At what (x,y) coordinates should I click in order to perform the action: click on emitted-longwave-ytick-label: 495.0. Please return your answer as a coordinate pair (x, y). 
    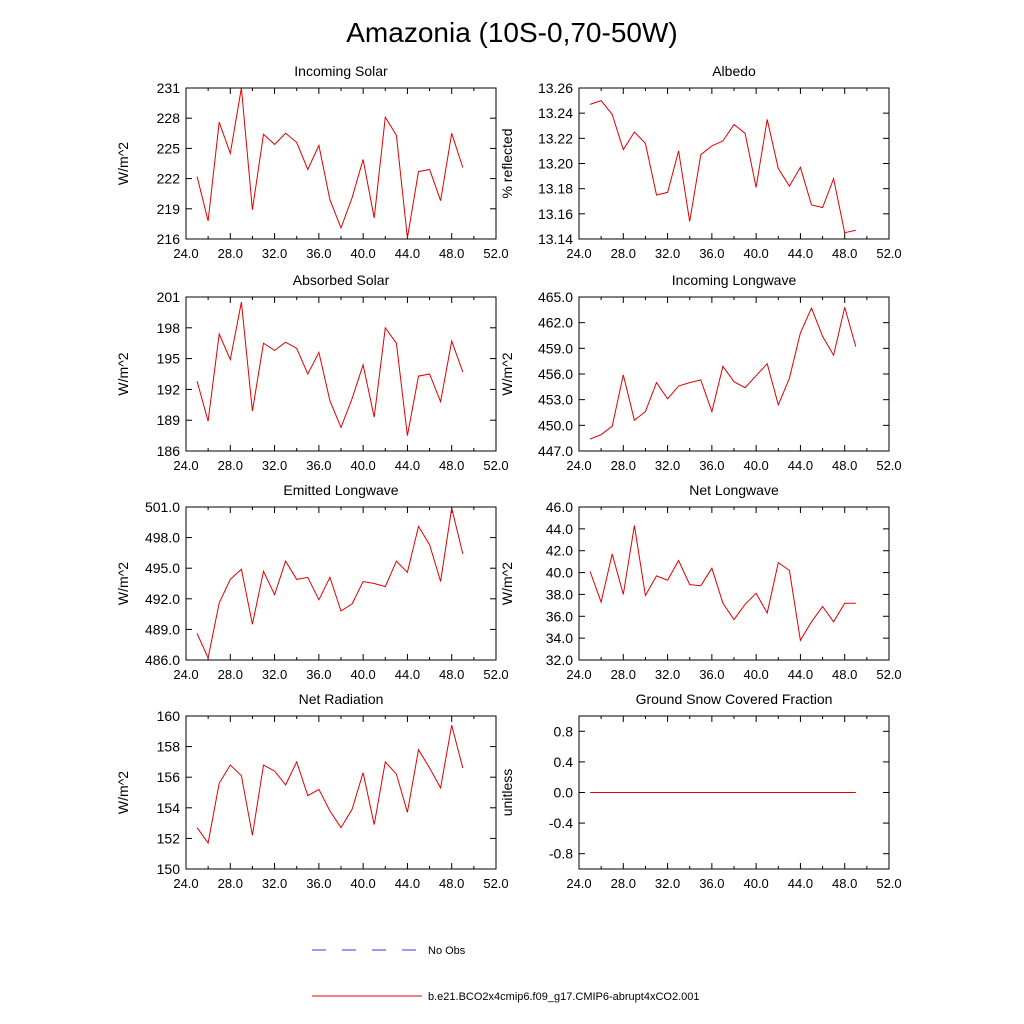
    Looking at the image, I should click on (162, 568).